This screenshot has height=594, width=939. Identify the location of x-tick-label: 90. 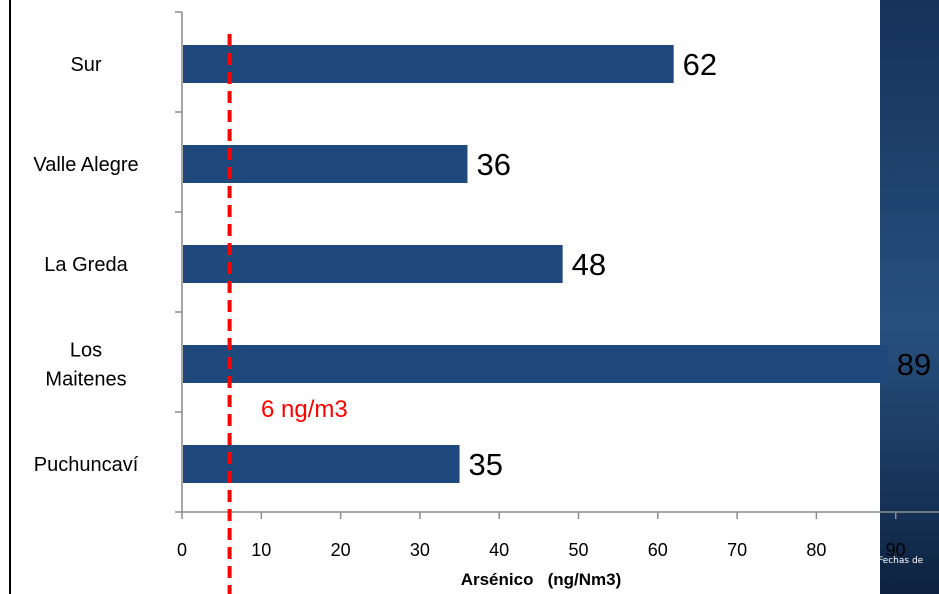
(896, 550).